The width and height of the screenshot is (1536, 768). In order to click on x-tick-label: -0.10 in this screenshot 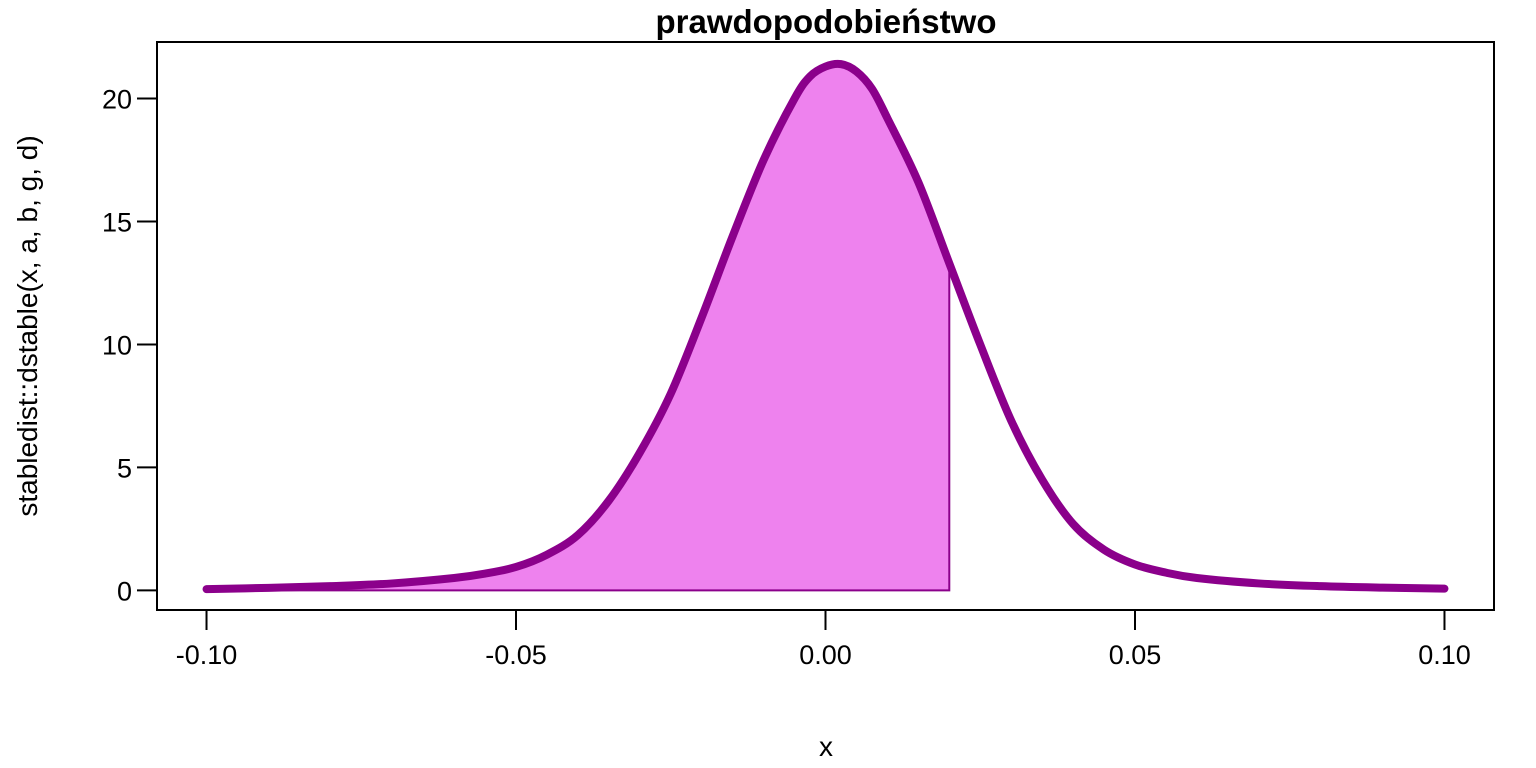, I will do `click(207, 655)`.